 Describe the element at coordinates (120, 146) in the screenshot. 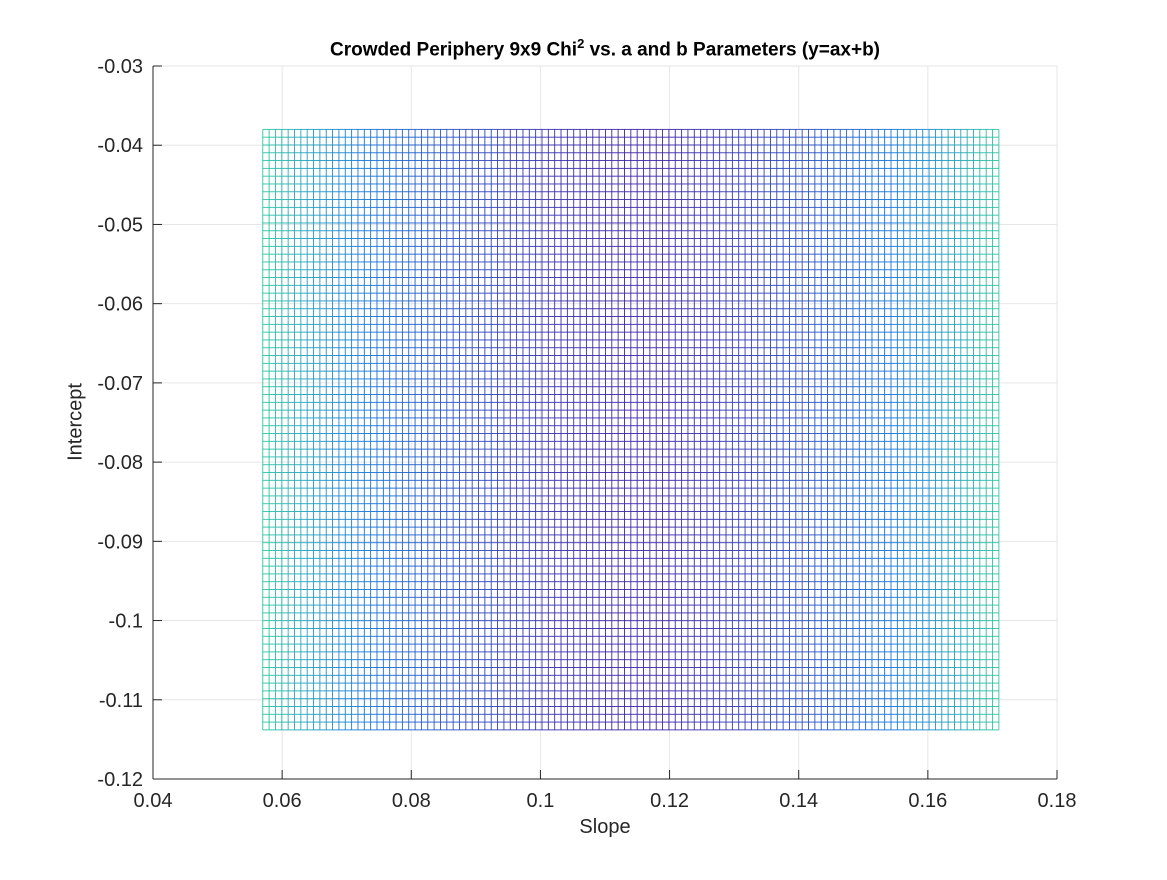

I see `y-tick-label: -0.04` at that location.